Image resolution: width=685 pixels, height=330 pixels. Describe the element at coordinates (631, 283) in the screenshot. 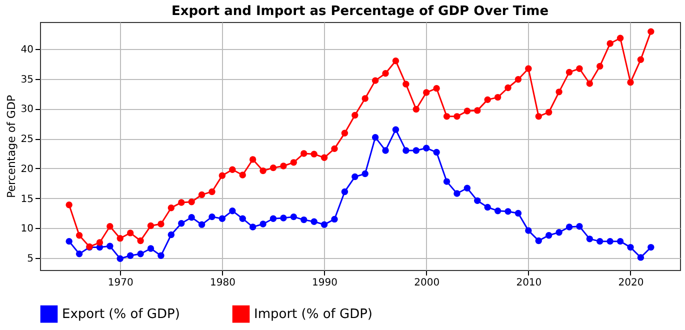

I see `x-tick-label: 2020` at that location.